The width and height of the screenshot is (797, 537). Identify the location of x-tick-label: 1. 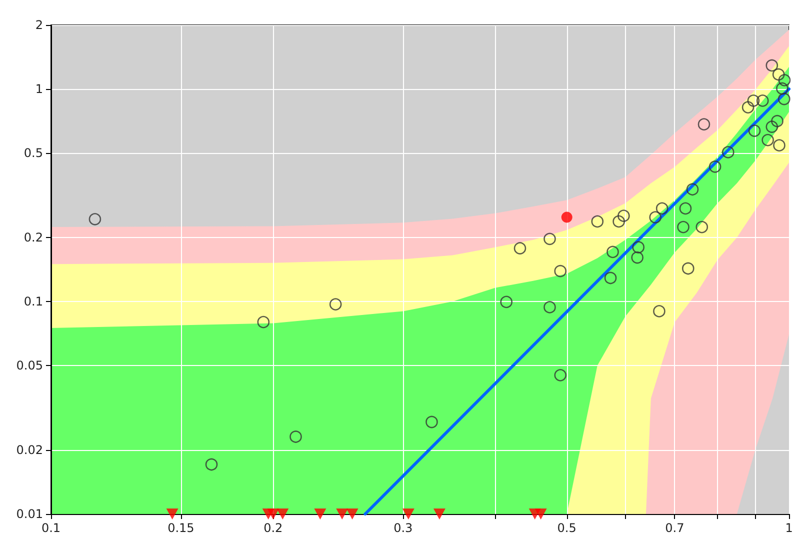
(789, 528).